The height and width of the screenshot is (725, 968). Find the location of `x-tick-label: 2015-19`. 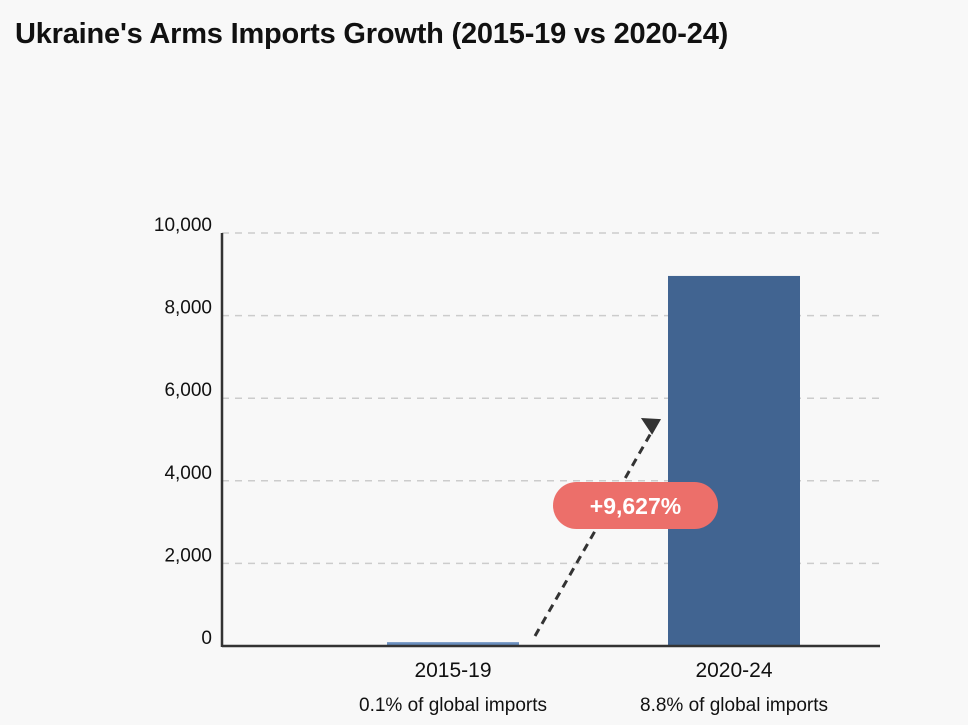

x-tick-label: 2015-19 is located at coordinates (452, 670).